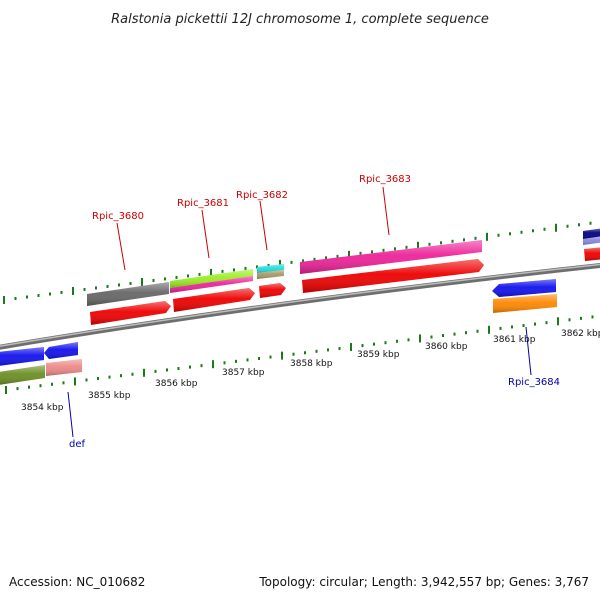 The height and width of the screenshot is (600, 600). I want to click on sequence-backbone, so click(300, 306).